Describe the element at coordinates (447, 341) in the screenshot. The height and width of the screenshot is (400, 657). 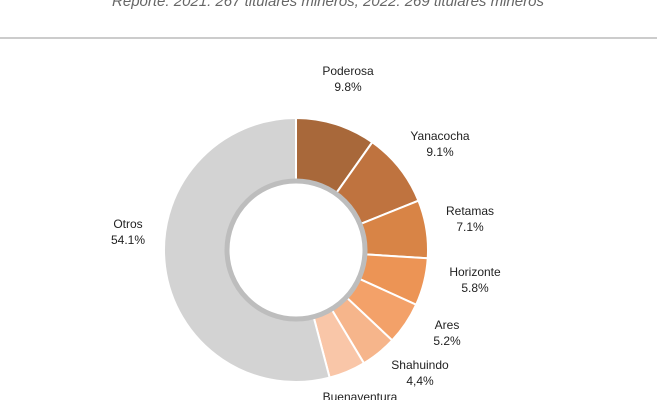
I see `slice-value: 5.2%` at that location.